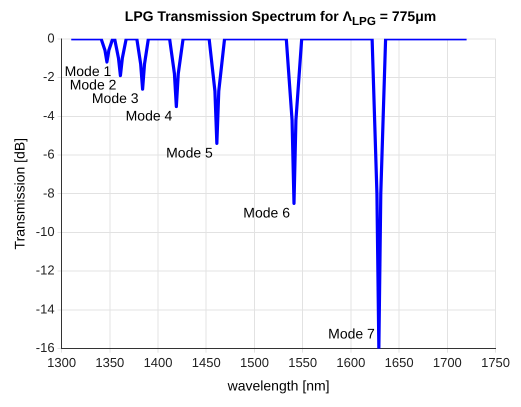  I want to click on y-tick-label: -14, so click(45, 308).